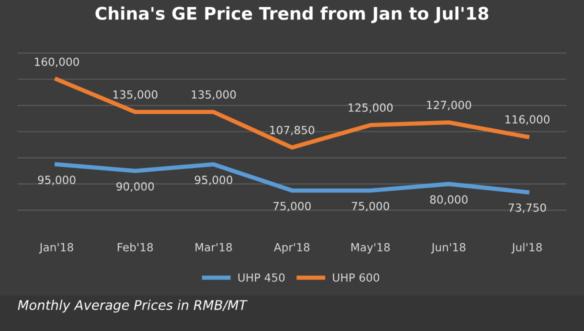  I want to click on x-tick-label: May'18, so click(370, 248).